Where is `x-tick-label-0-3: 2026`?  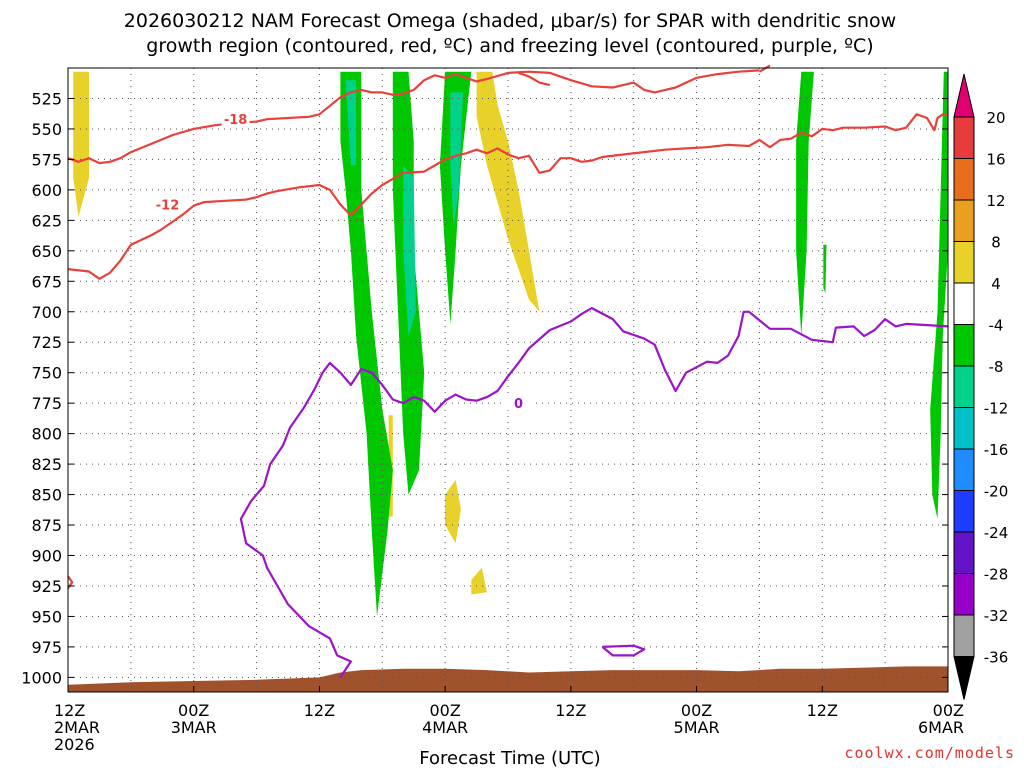
x-tick-label-0-3: 2026 is located at coordinates (74, 744).